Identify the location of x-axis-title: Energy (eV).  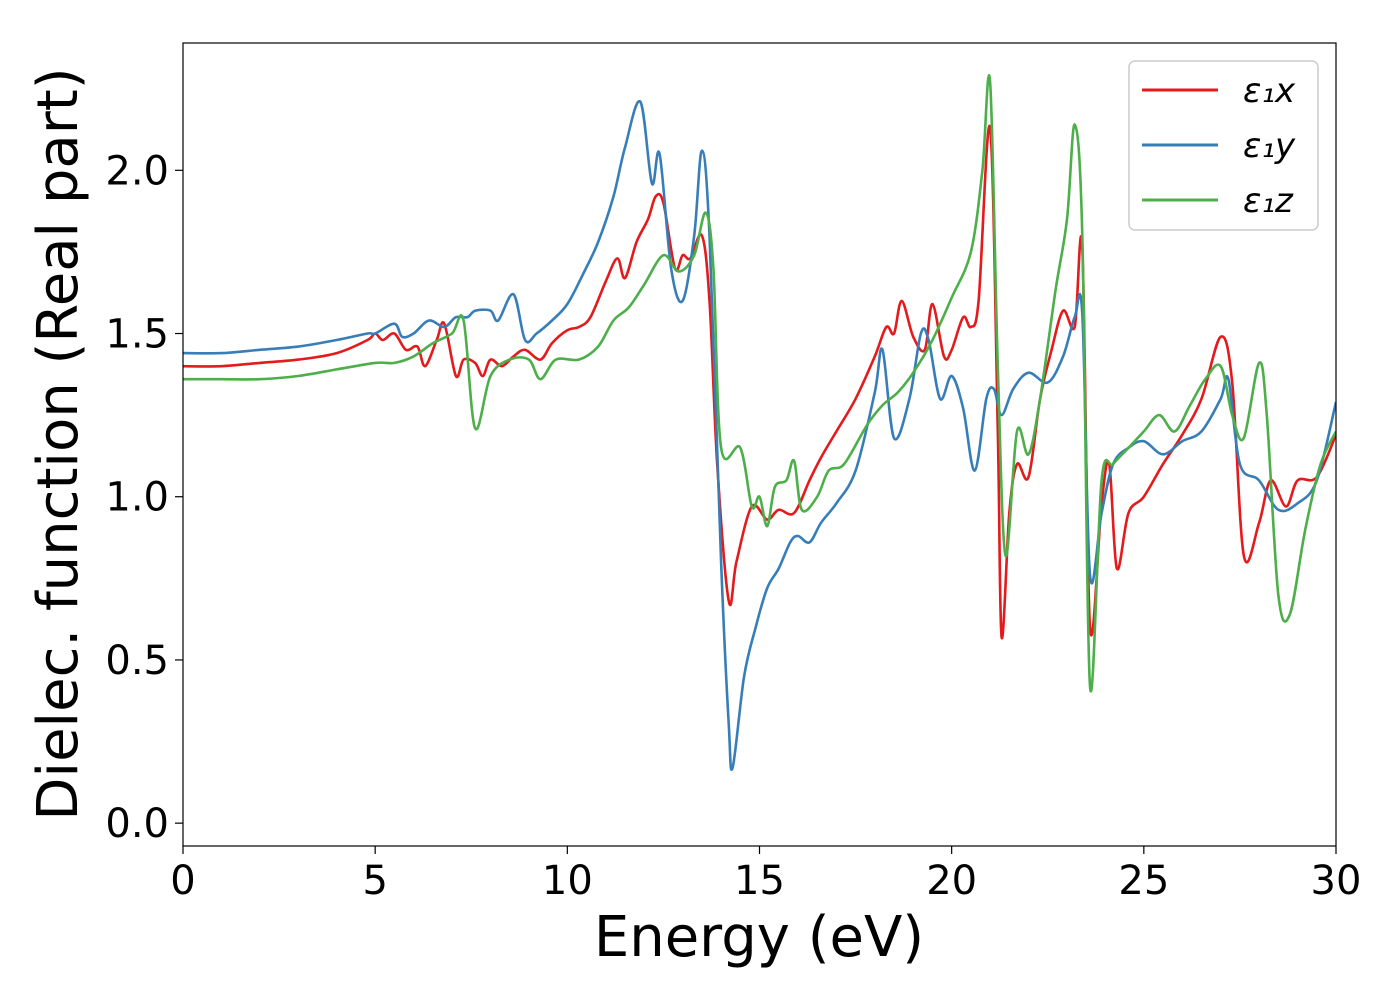
(759, 937).